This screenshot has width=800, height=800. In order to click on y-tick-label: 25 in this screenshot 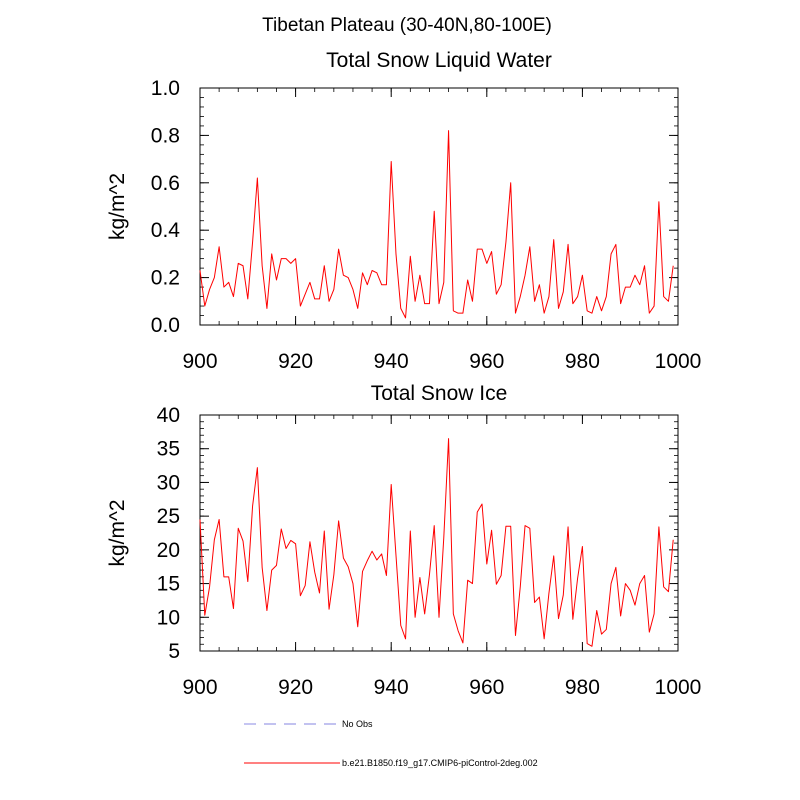, I will do `click(168, 516)`.